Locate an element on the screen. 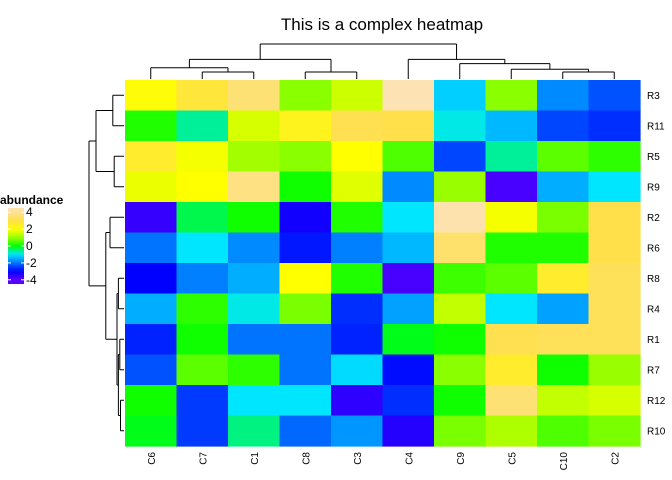 The image size is (672, 480). cell-R11-C10 is located at coordinates (563, 126).